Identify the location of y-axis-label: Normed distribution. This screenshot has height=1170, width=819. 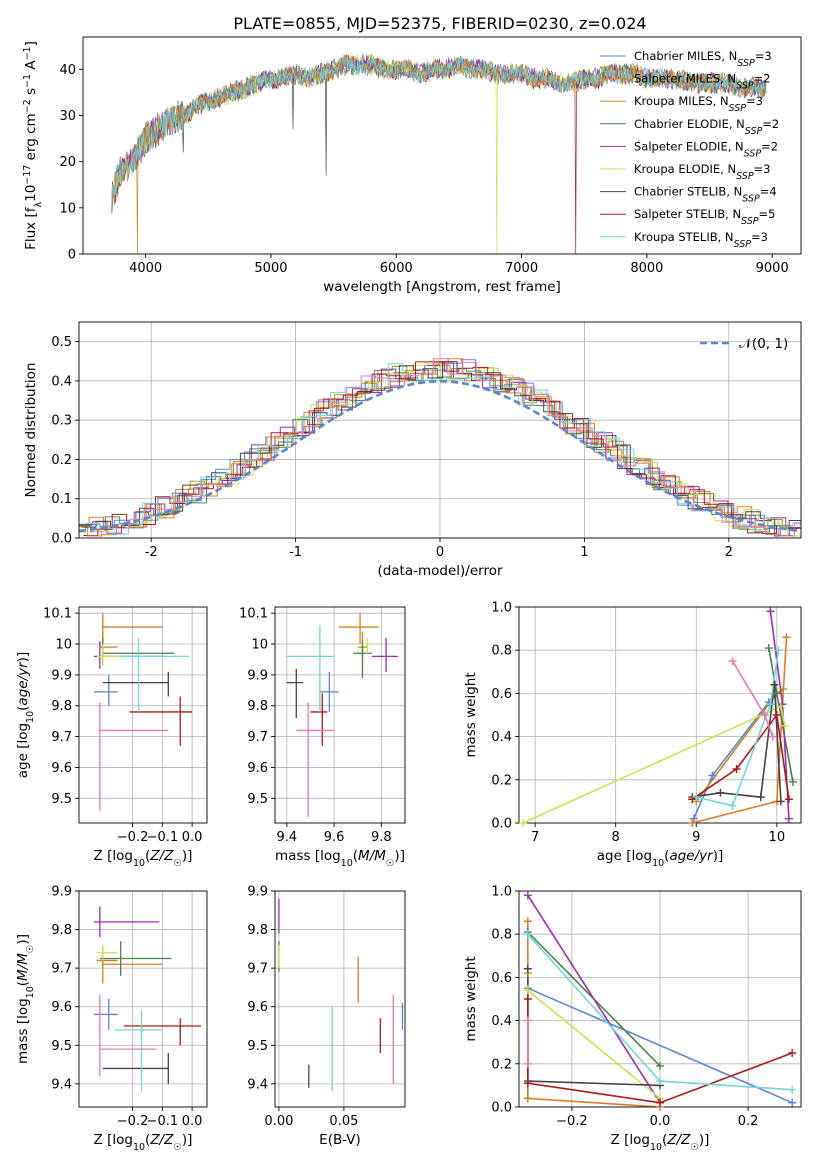
(31, 430).